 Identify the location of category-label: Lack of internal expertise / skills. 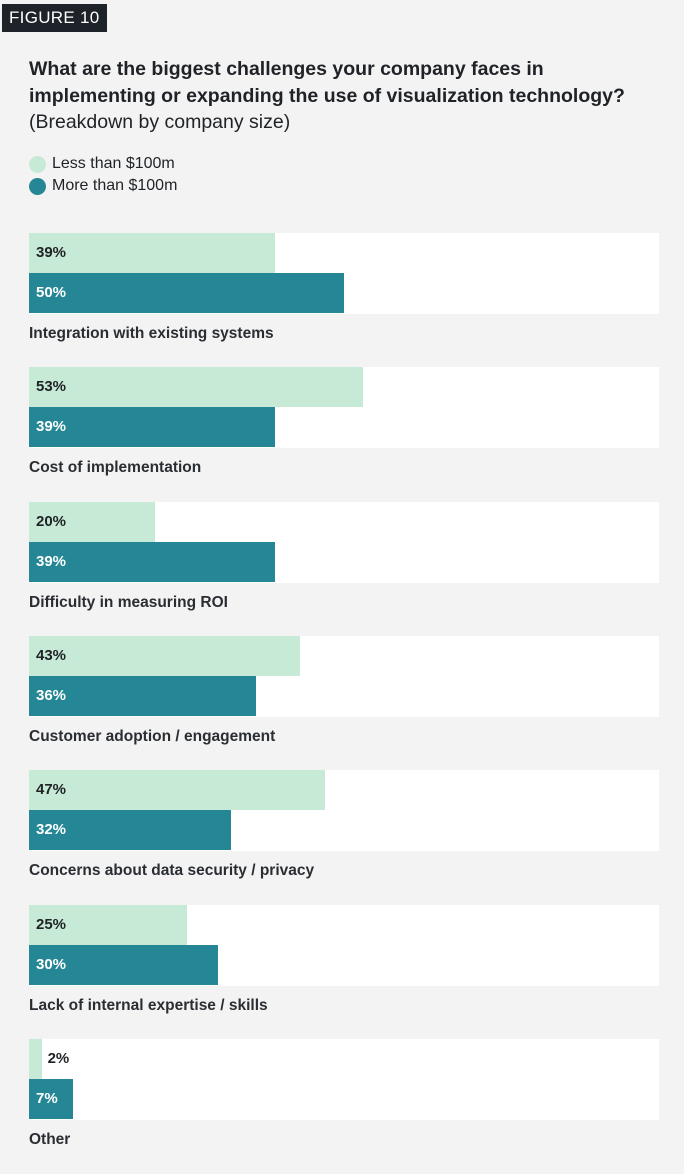
(148, 1005).